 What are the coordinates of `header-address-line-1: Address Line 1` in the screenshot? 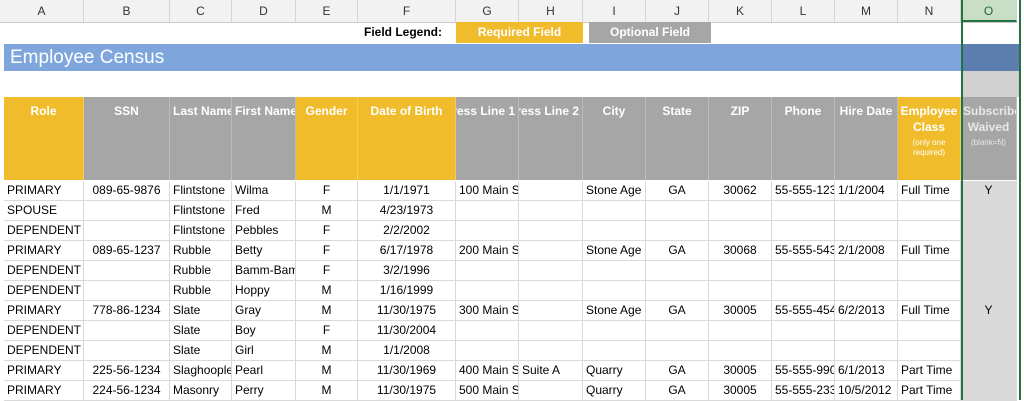 It's located at (487, 138).